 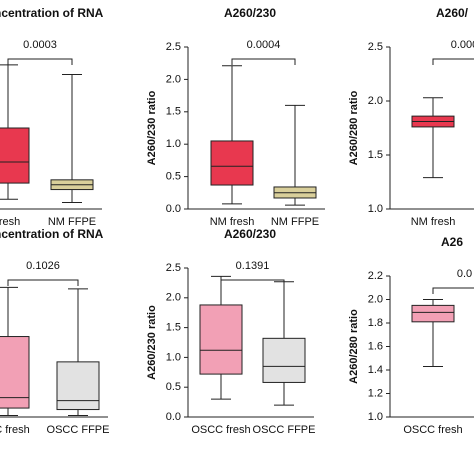 I want to click on x-tick-label: CC fresh, so click(x=15, y=430).